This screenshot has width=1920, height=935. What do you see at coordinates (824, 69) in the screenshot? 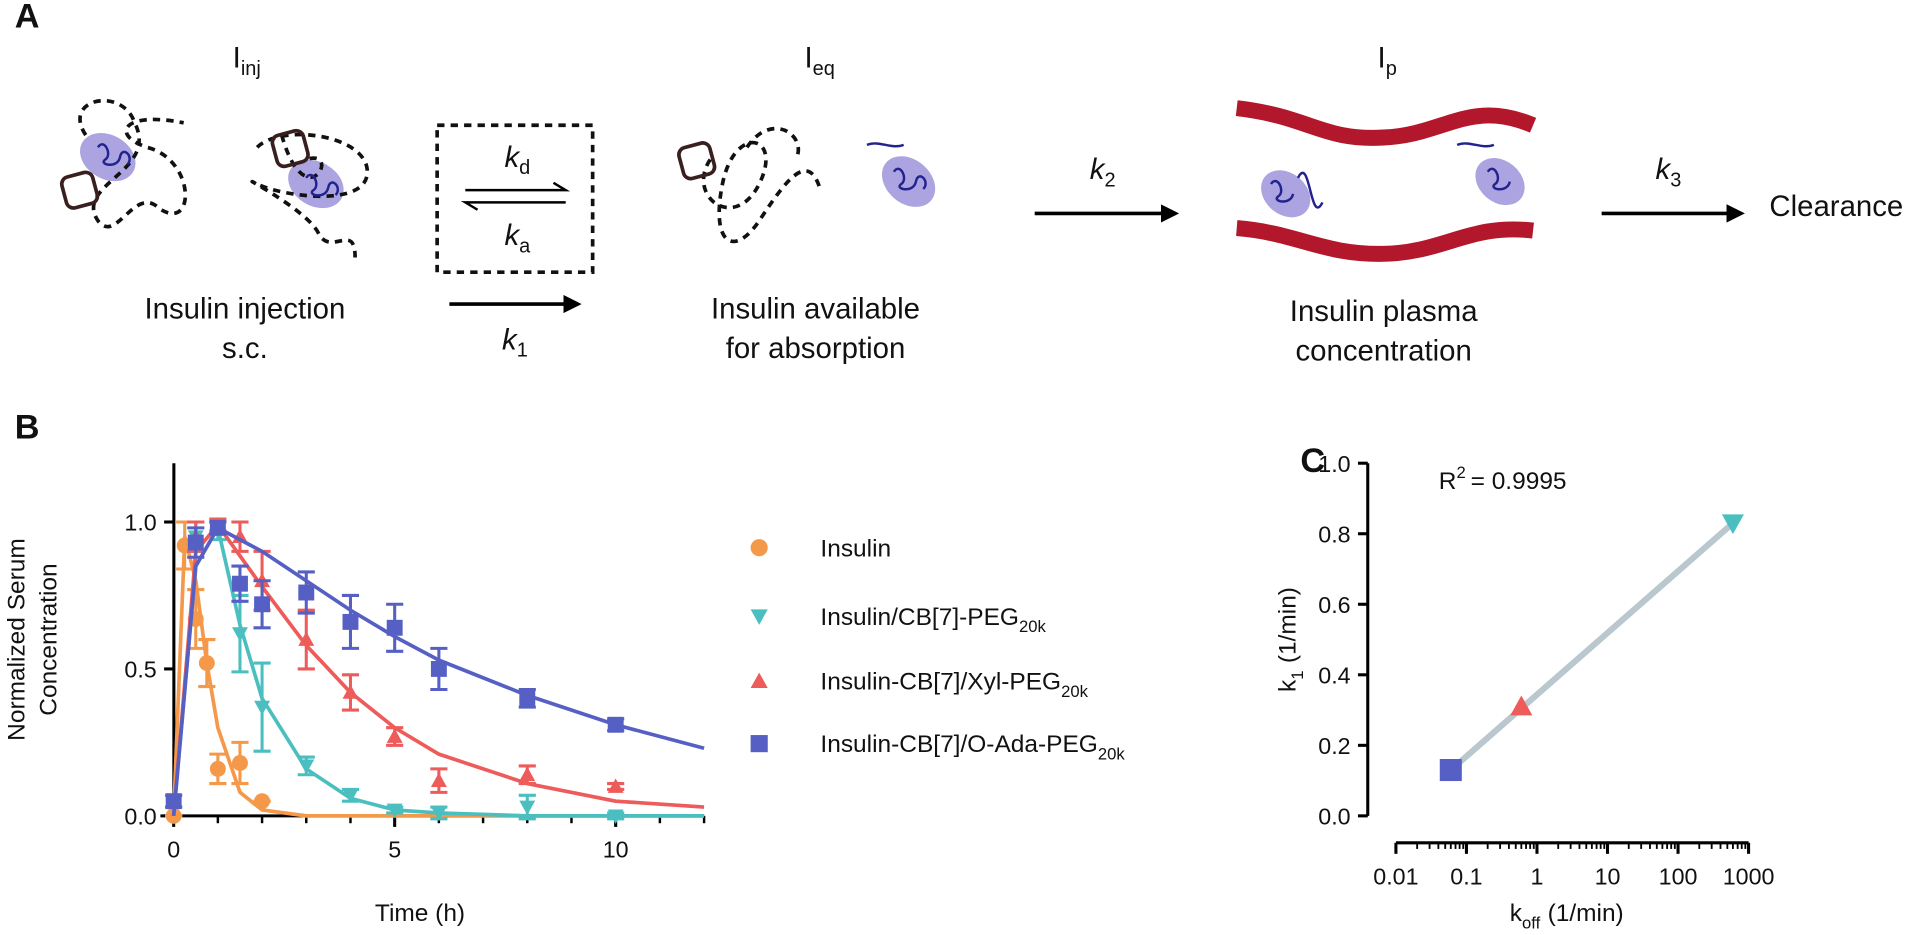
I see `state-symbol-part: eq` at bounding box center [824, 69].